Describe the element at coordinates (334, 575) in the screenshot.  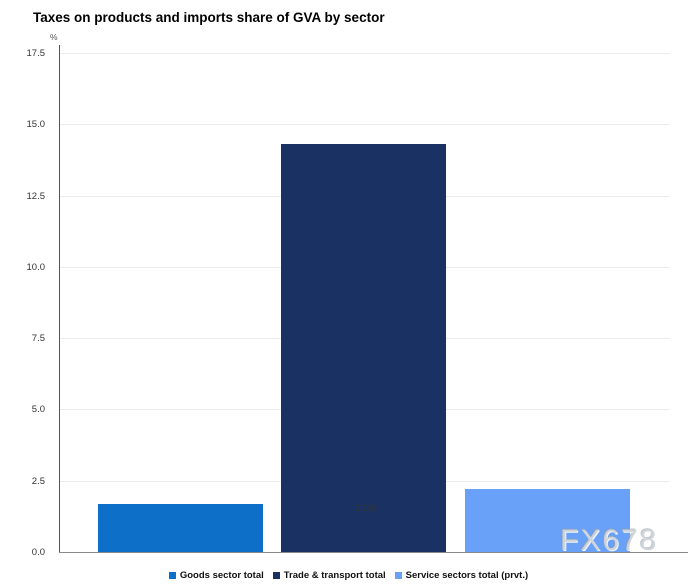
I see `legend-label: Trade & transport total` at that location.